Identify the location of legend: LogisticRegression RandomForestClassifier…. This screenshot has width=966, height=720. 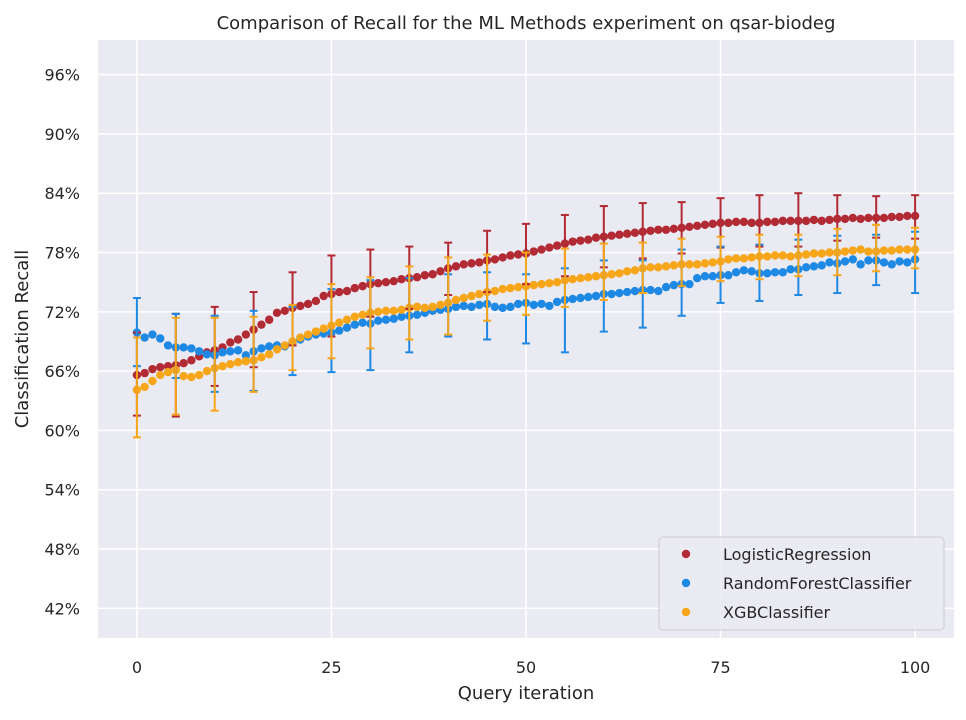
(801, 583).